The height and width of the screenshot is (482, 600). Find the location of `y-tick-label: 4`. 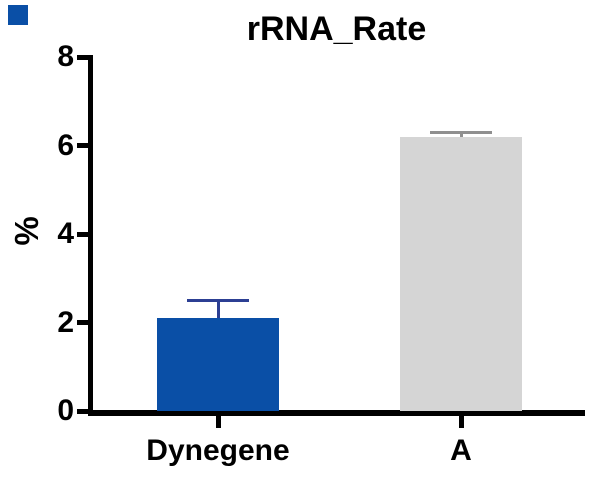

y-tick-label: 4 is located at coordinates (65, 233).